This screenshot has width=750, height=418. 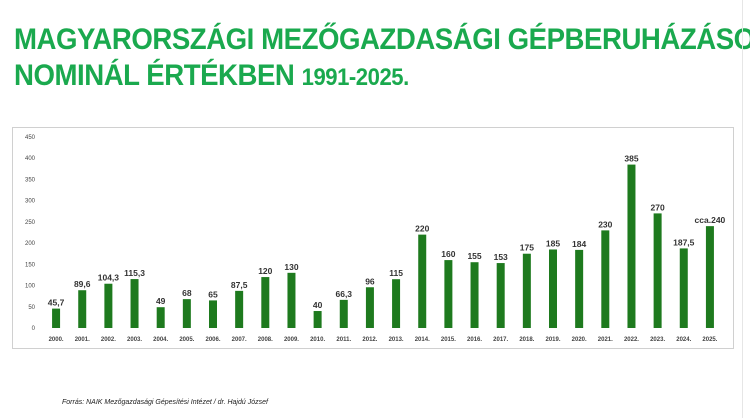 I want to click on x-tick-label: 2010., so click(x=317, y=340).